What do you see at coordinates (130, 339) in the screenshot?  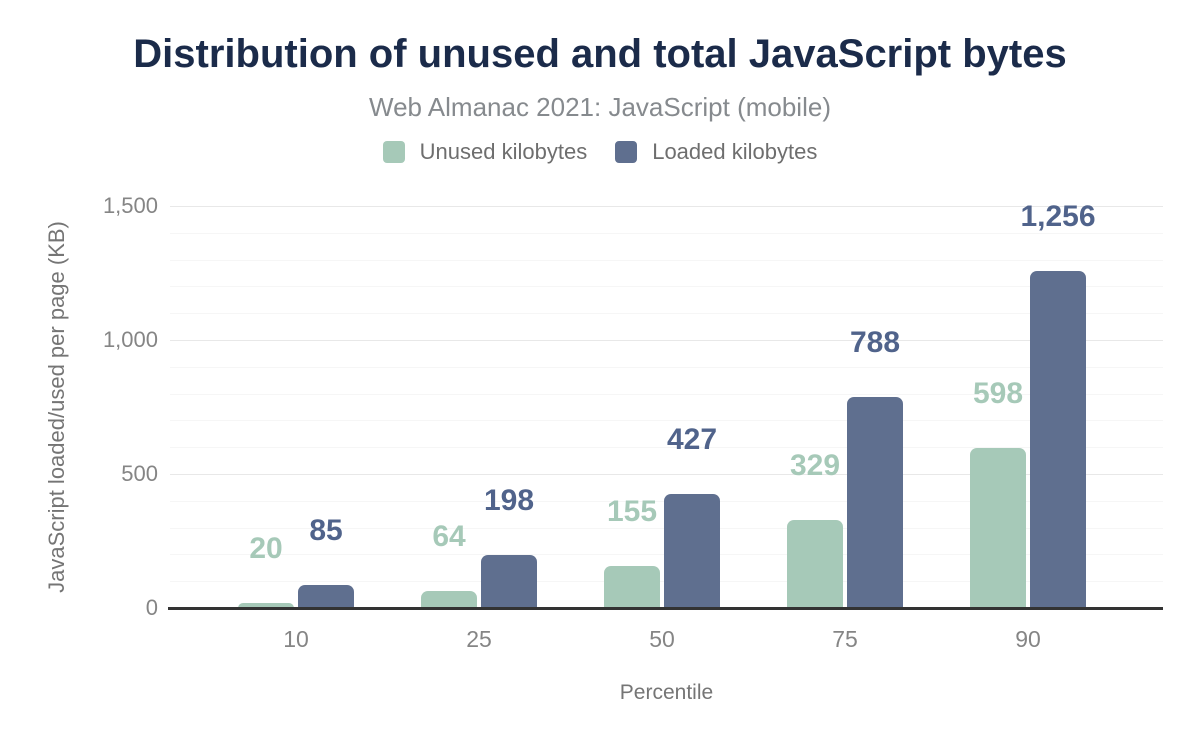 I see `y-tick-label: 1,000` at bounding box center [130, 339].